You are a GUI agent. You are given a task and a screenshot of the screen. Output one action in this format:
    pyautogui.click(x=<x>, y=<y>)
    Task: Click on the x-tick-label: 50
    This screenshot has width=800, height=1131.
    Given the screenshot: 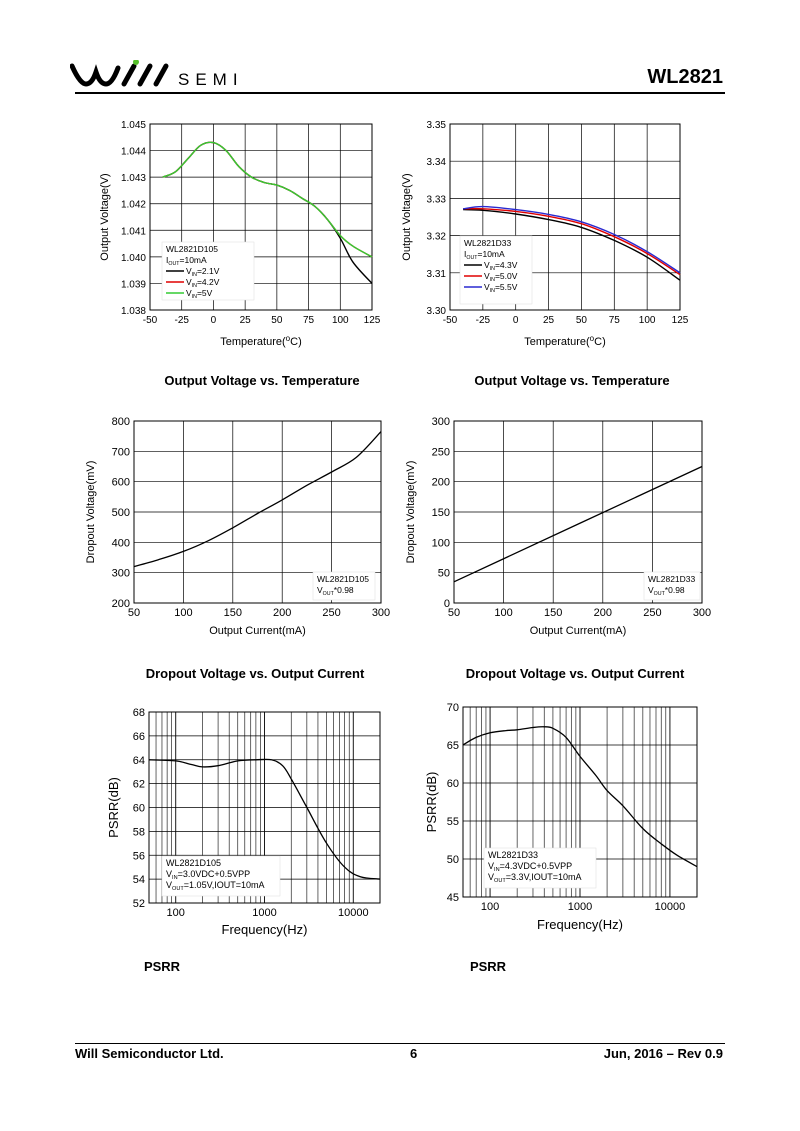 What is the action you would take?
    pyautogui.click(x=454, y=613)
    